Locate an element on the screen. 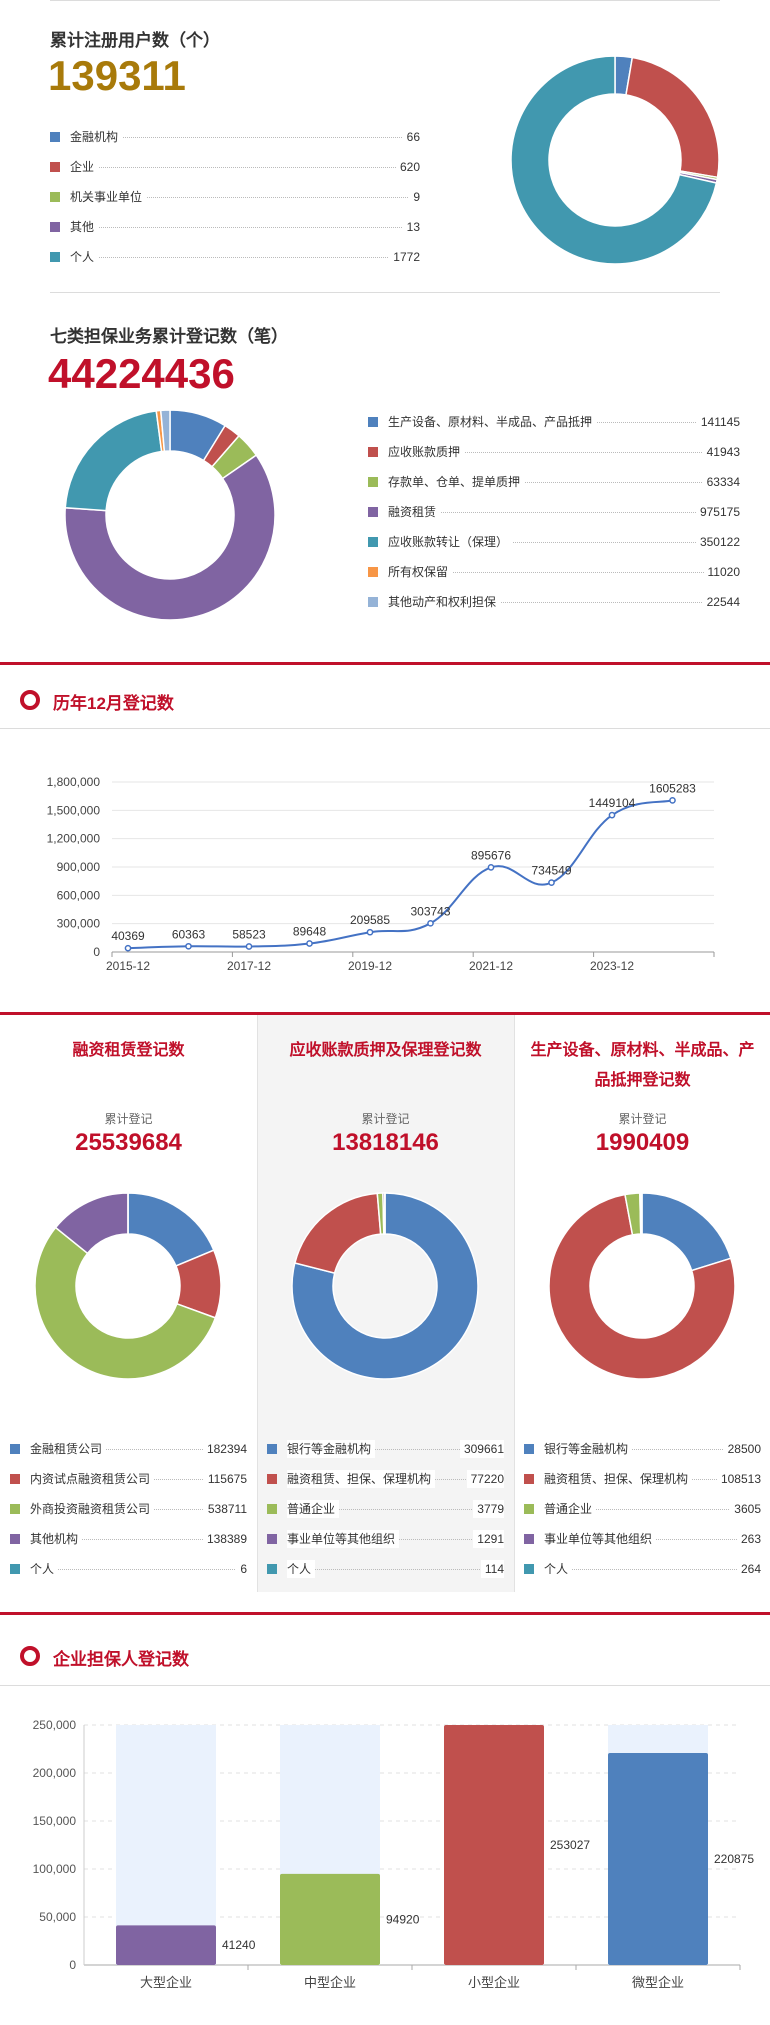 The image size is (770, 2025). legend-item: 银行等金融机构 28500 is located at coordinates (642, 1450).